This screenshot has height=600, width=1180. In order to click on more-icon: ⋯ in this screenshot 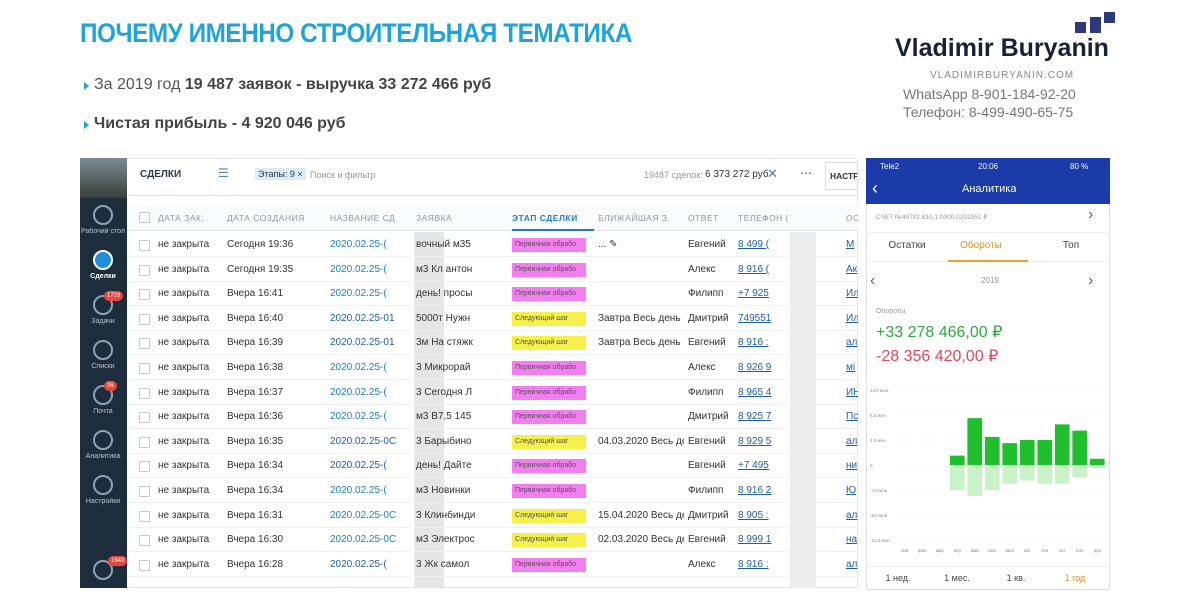, I will do `click(806, 173)`.